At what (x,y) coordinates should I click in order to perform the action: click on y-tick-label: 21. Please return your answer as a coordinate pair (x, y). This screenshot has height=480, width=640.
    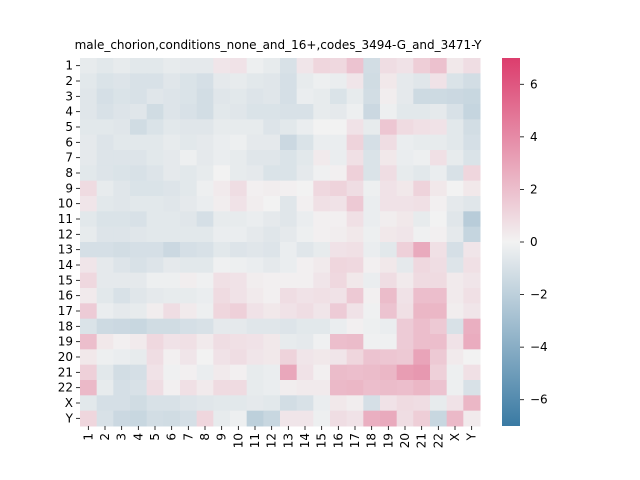
    Looking at the image, I should click on (65, 372).